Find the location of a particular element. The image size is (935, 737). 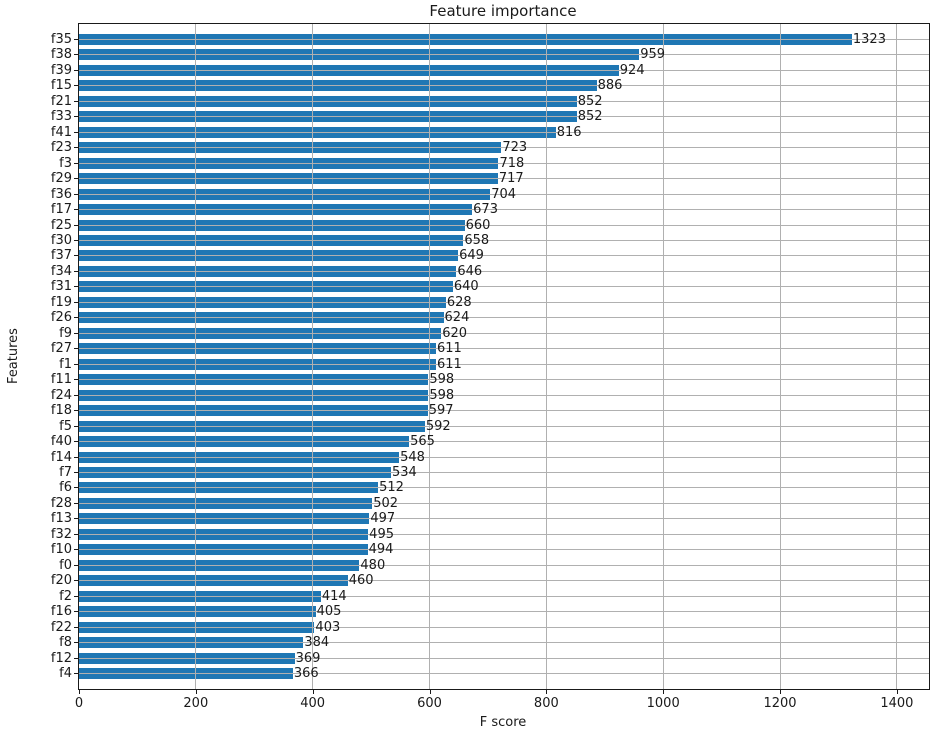

y-tick-label: f21 is located at coordinates (61, 101).